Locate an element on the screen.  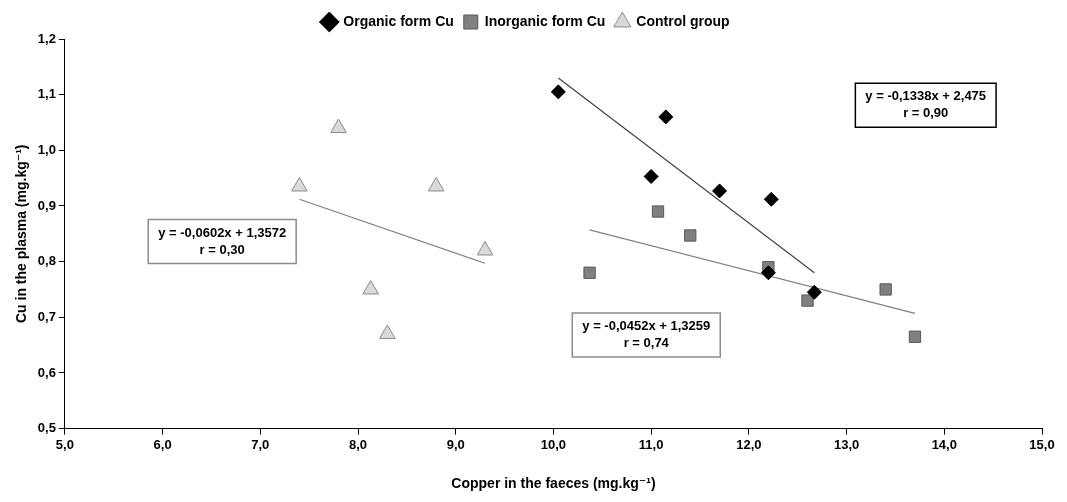
annotation: y = -0,0602x + 1,3572 r = 0,30 is located at coordinates (222, 240).